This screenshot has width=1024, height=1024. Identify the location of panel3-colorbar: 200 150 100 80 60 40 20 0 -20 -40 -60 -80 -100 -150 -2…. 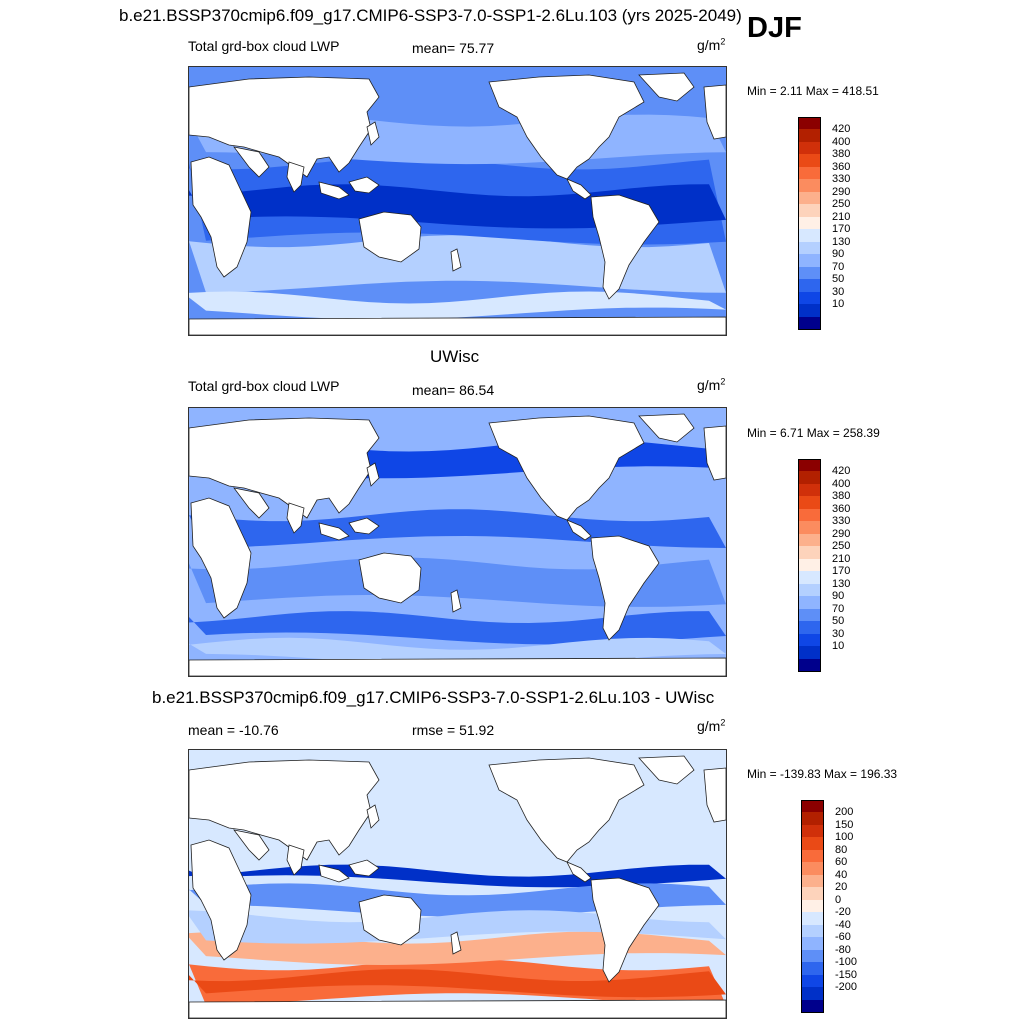
(841, 907).